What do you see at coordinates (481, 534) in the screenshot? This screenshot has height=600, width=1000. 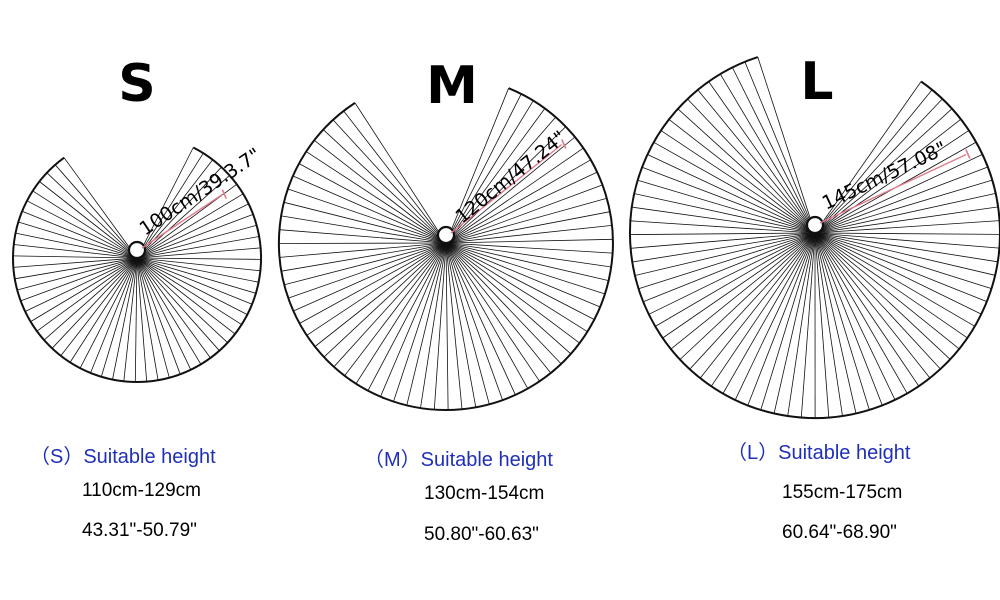 I see `size-m-height-in: 50.80"-60.63"` at bounding box center [481, 534].